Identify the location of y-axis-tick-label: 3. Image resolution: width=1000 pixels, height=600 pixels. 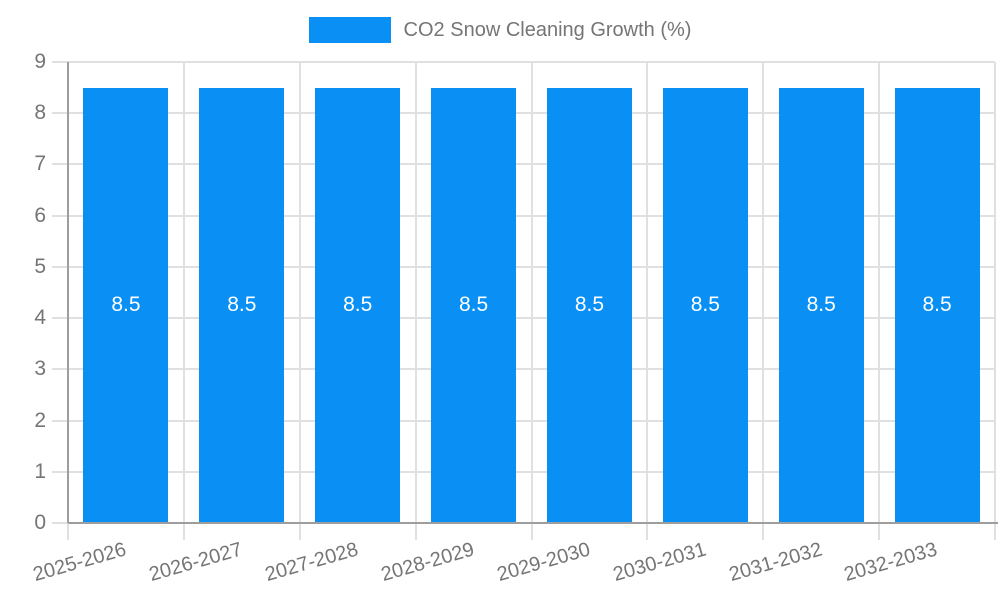
(40, 369).